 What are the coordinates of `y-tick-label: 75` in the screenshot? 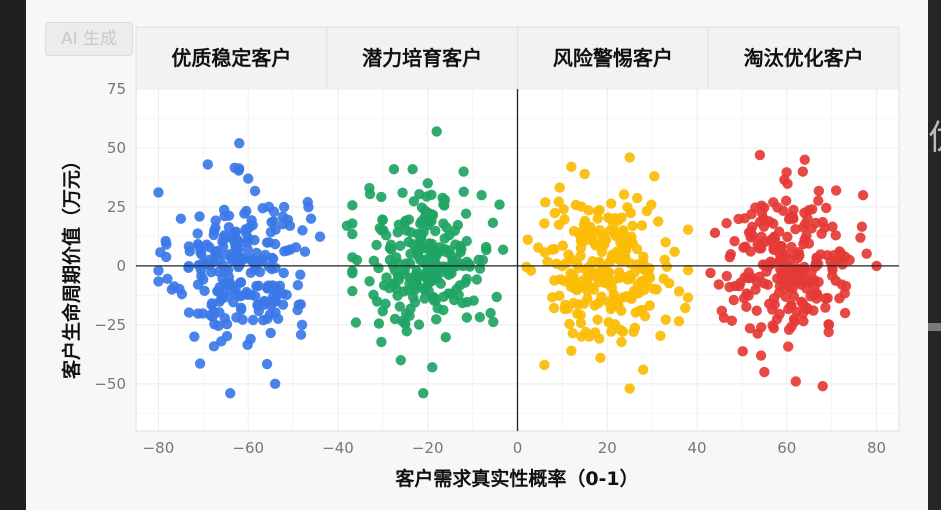 It's located at (116, 89).